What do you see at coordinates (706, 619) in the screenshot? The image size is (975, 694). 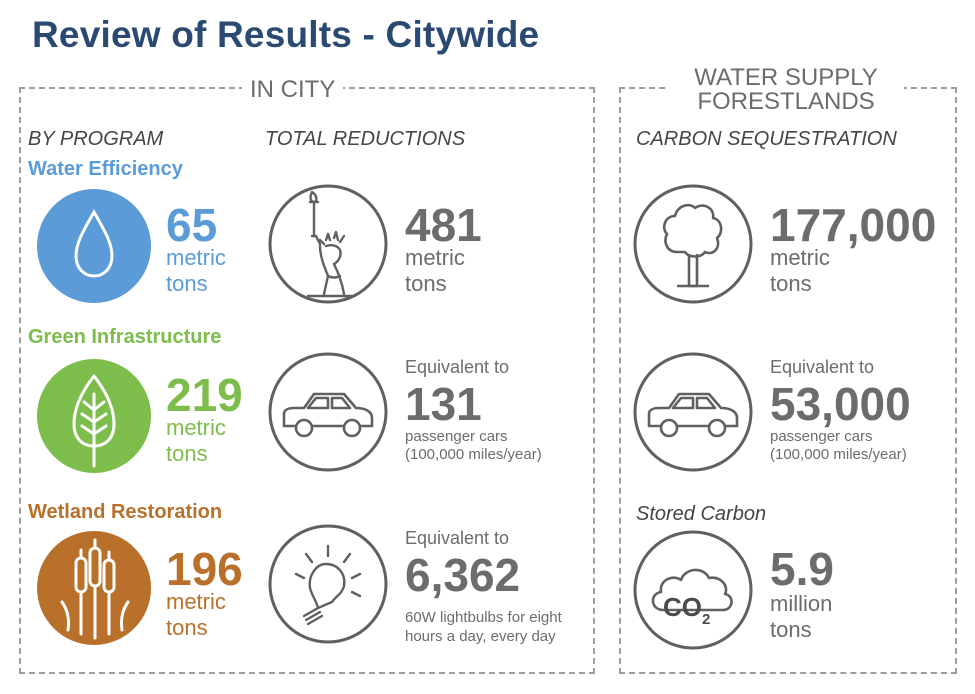 I see `co2-subscript: 2` at bounding box center [706, 619].